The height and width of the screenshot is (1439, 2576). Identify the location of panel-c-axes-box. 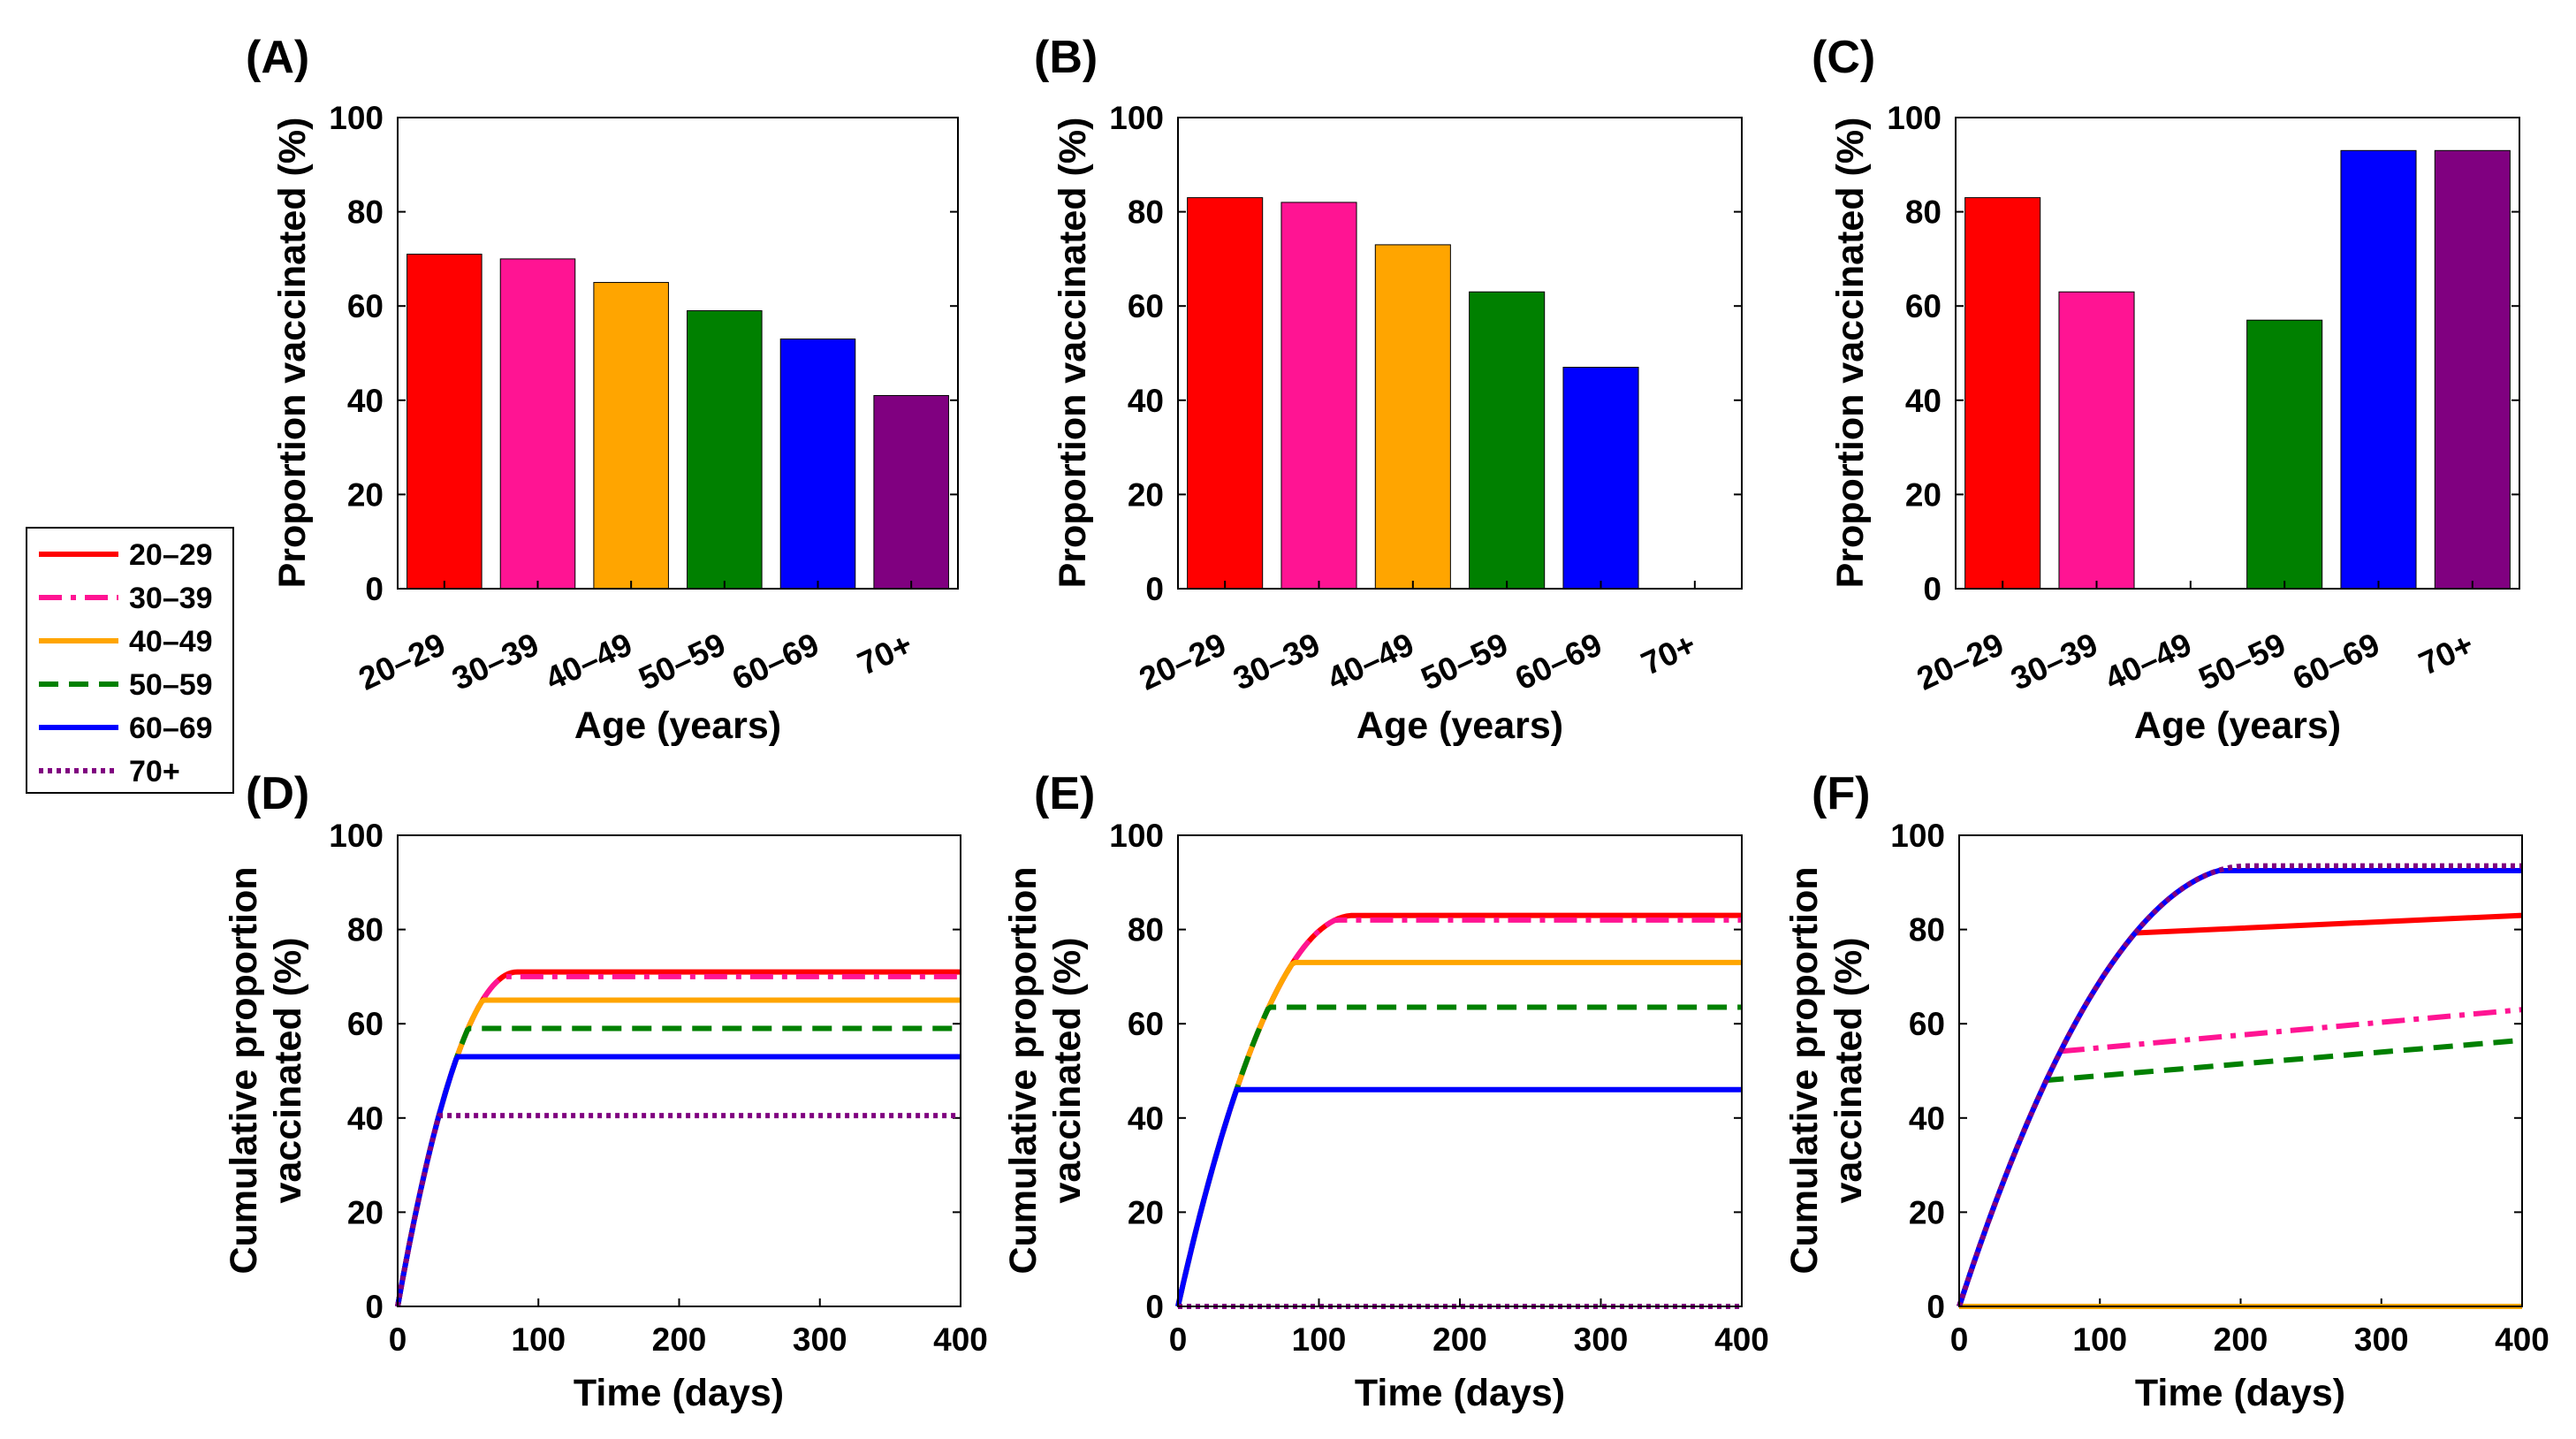
(2237, 354).